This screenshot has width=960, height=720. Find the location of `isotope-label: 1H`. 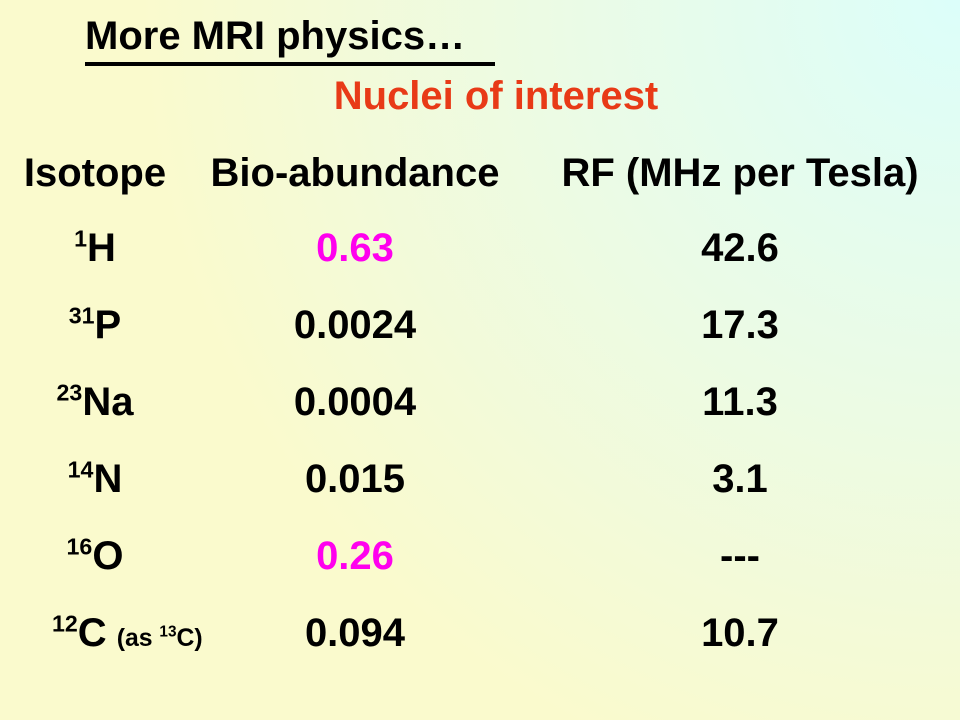

isotope-label: 1H is located at coordinates (95, 248).